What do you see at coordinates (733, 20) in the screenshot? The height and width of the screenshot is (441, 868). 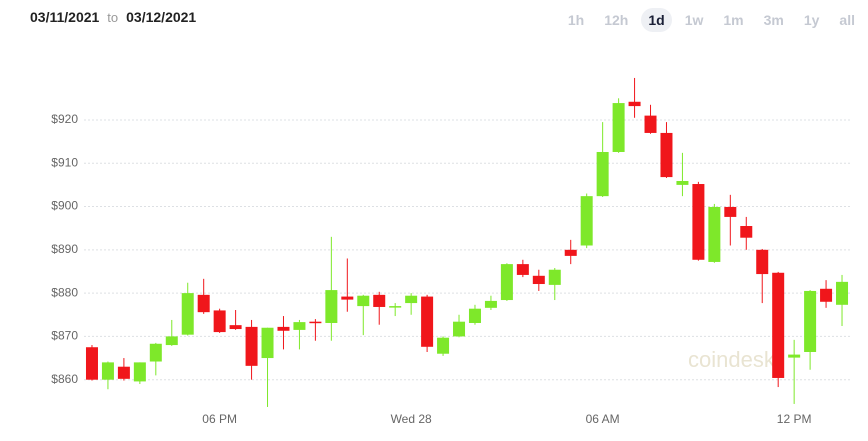 I see `timeframe-button: 1m` at bounding box center [733, 20].